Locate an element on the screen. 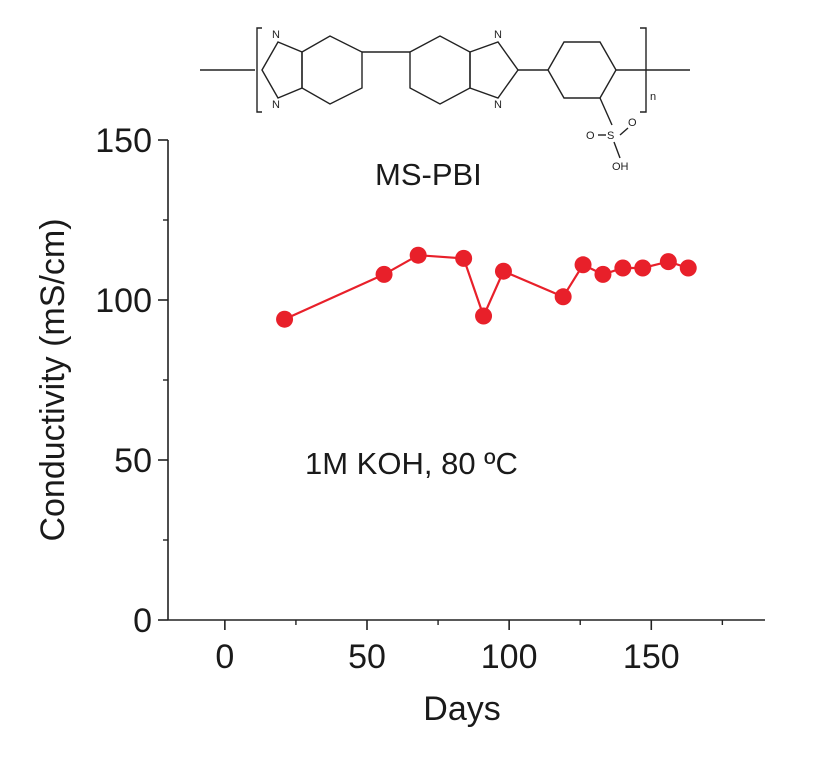  x-tick-label: 100 is located at coordinates (509, 657).